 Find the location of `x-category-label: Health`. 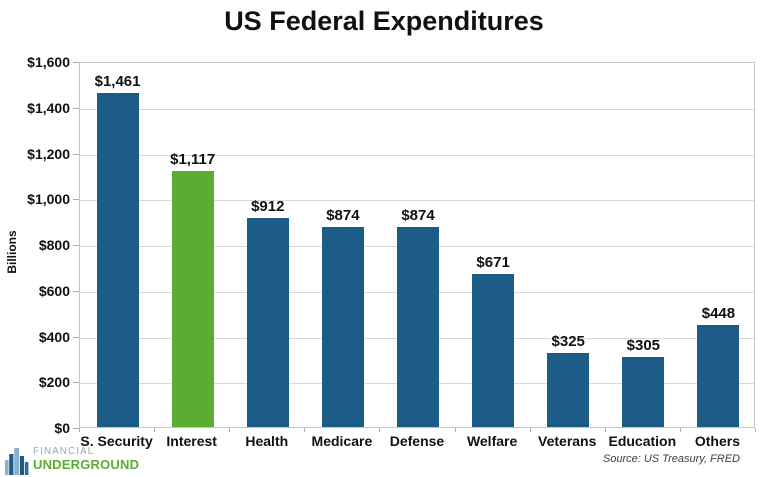

x-category-label: Health is located at coordinates (267, 441).